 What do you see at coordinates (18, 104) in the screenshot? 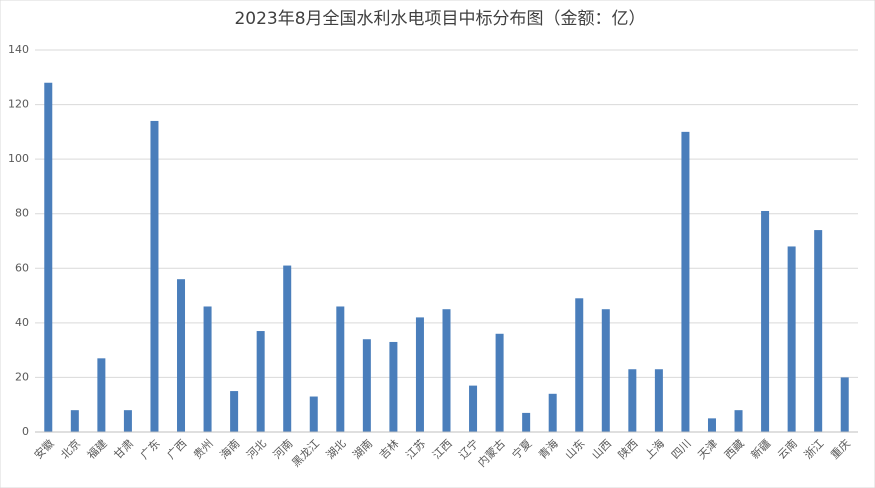
I see `y-tick-label: 120` at bounding box center [18, 104].